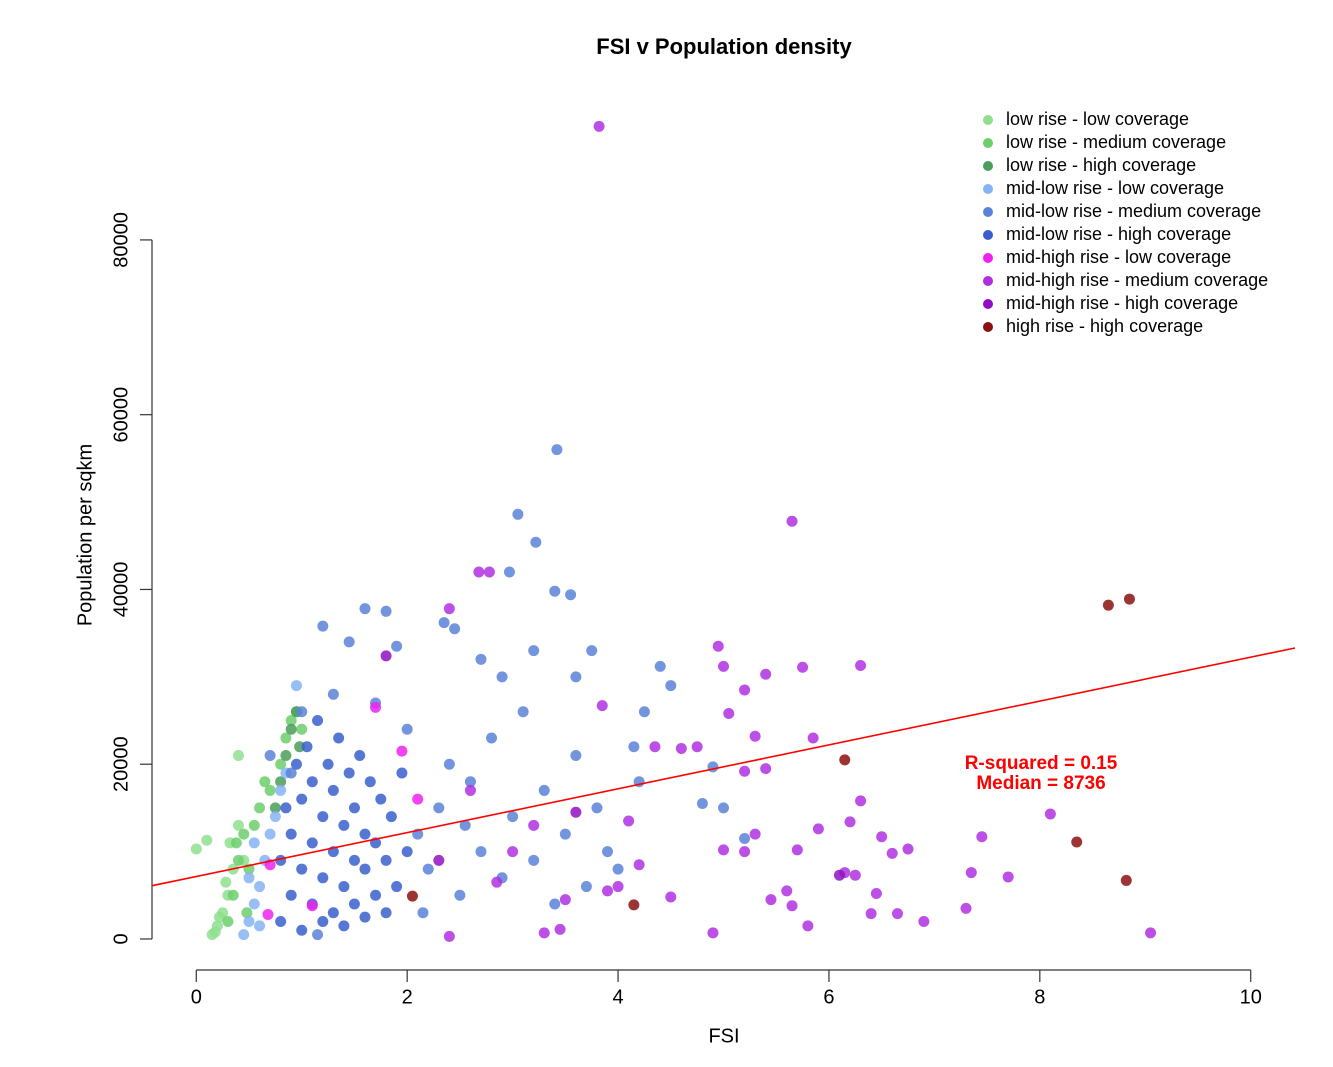 The image size is (1333, 1067). I want to click on y-tick-label: 80000, so click(121, 240).